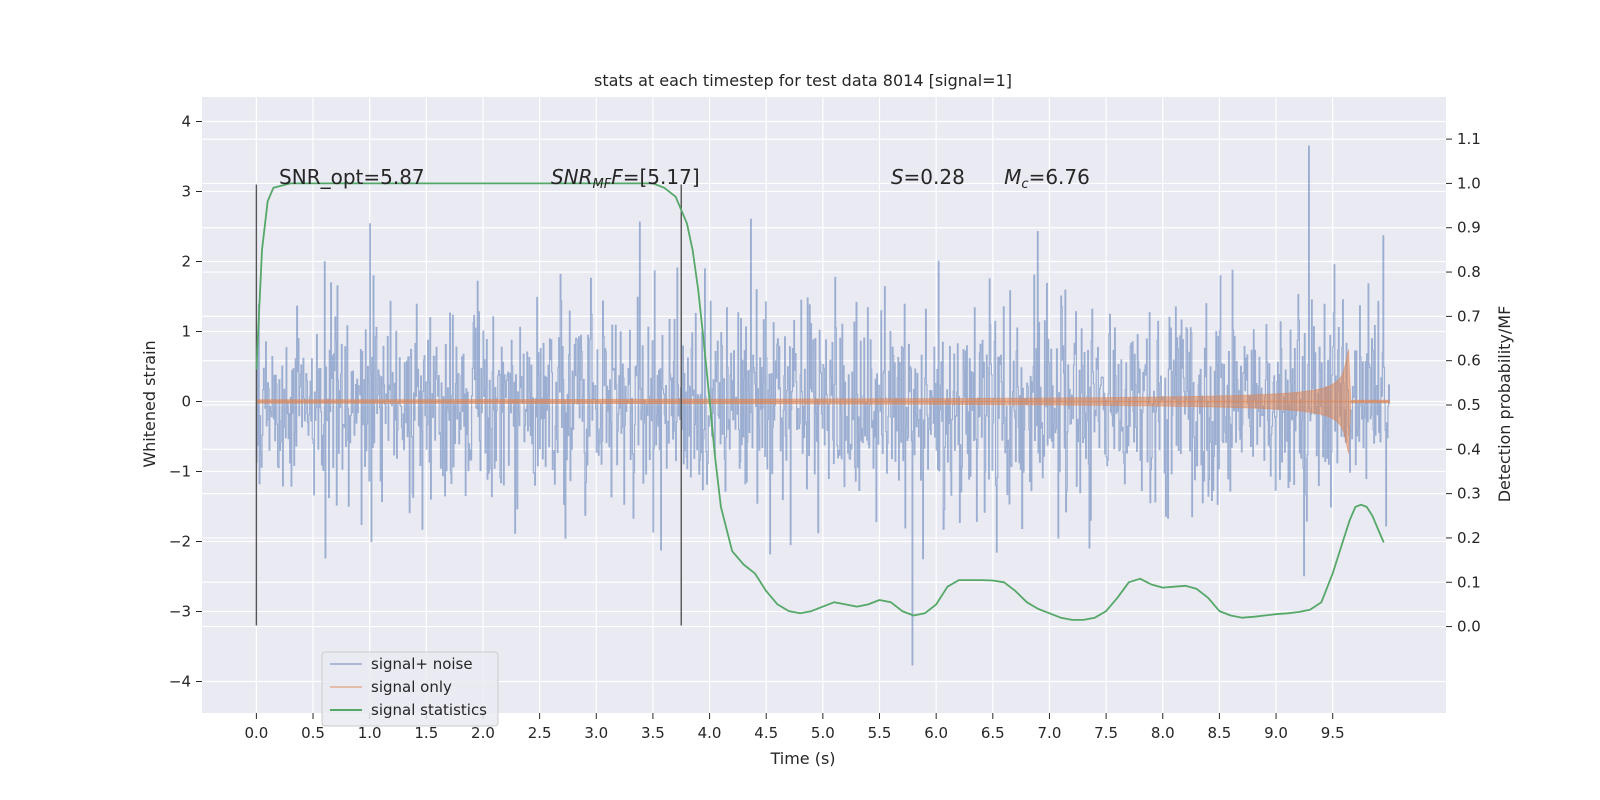 Image resolution: width=1600 pixels, height=800 pixels. I want to click on y2-tick-label: 0.1, so click(1469, 582).